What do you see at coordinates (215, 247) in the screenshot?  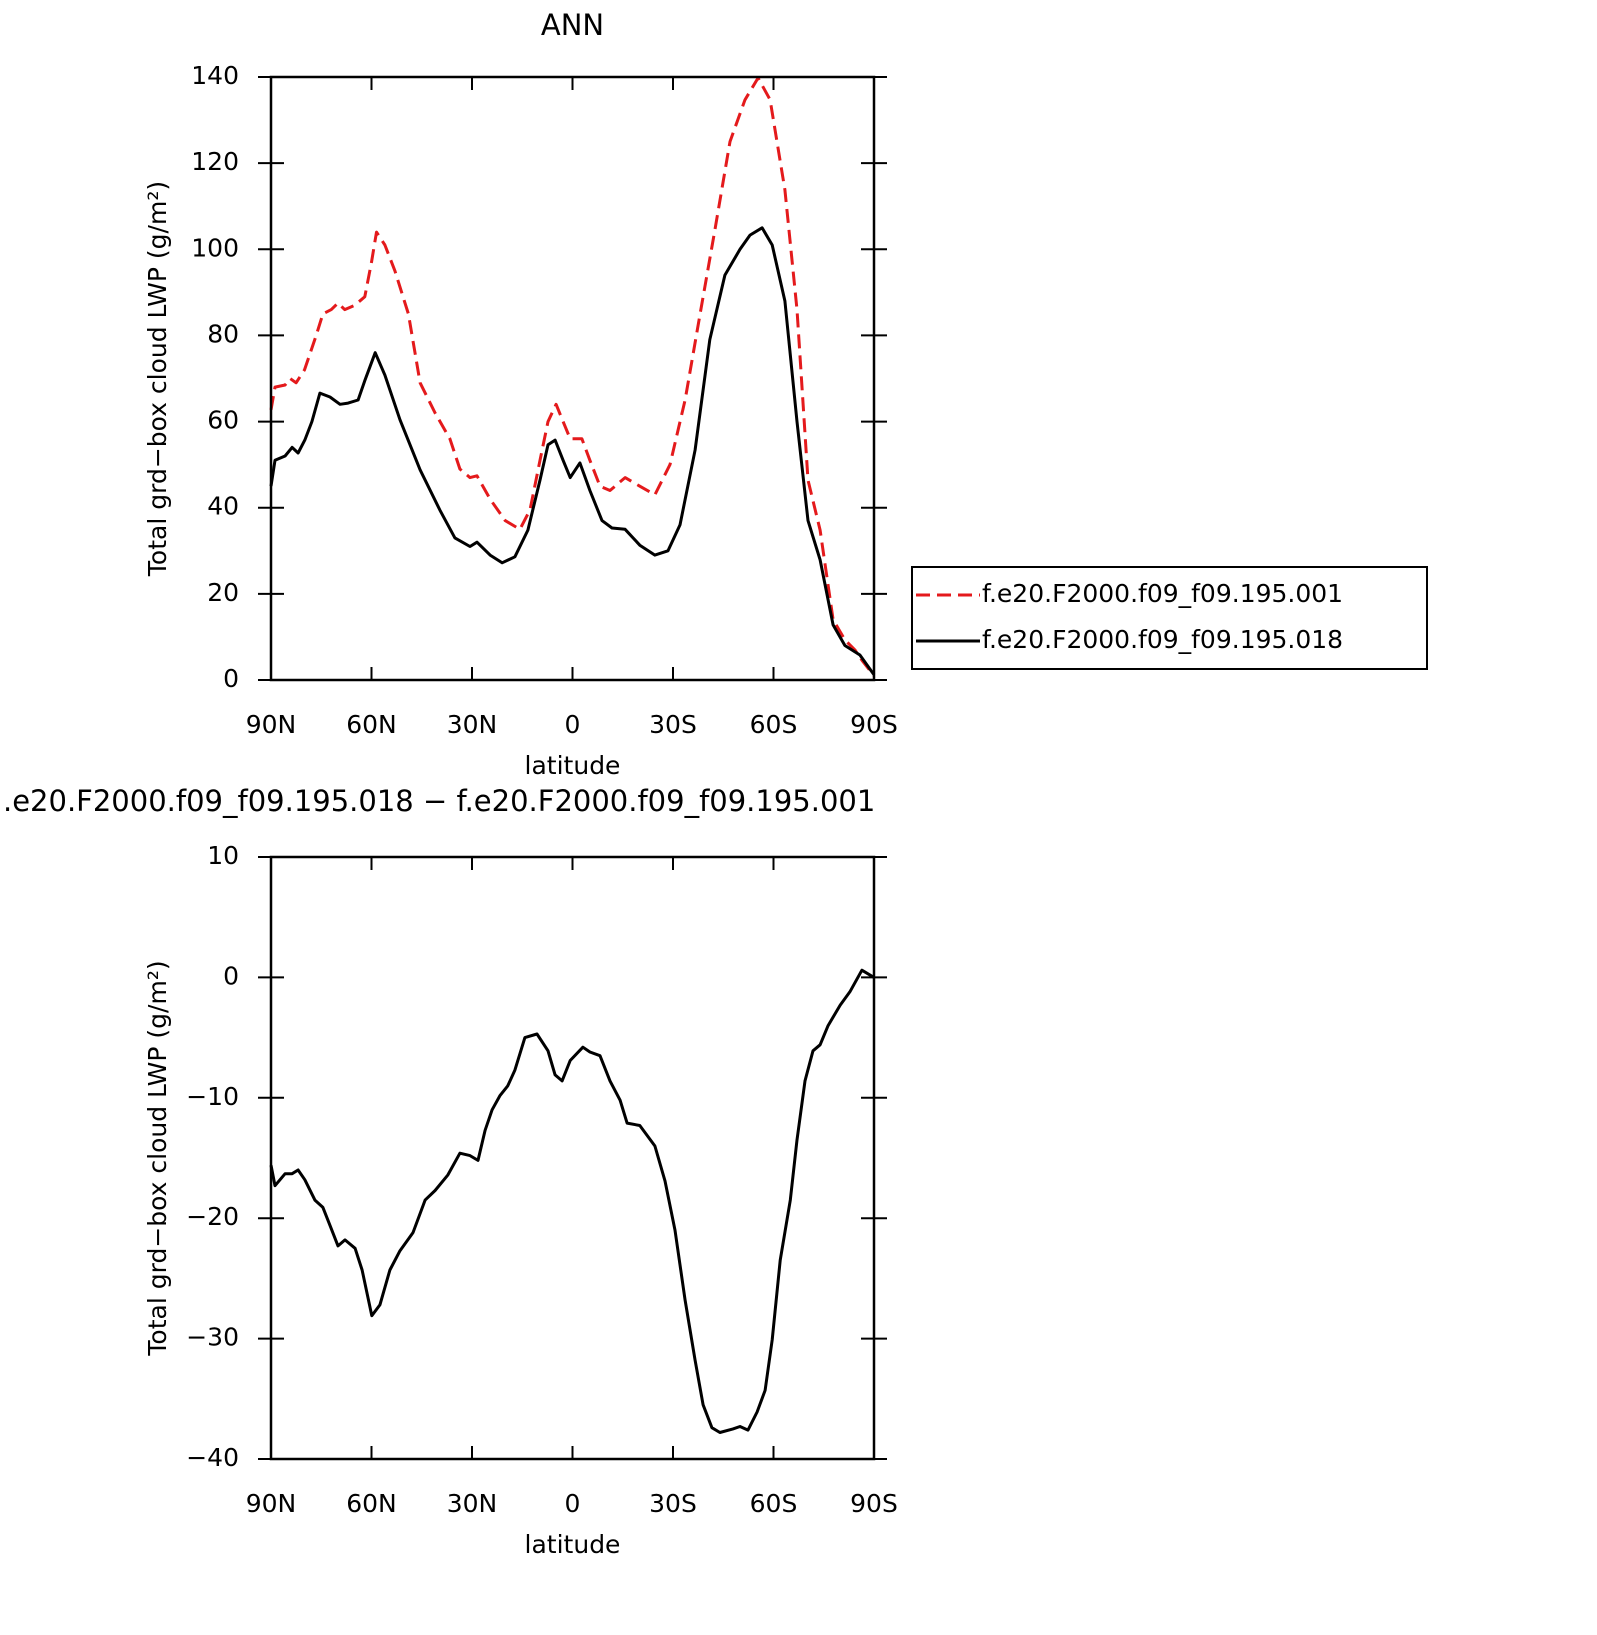 I see `y-tick-label: 100` at bounding box center [215, 247].